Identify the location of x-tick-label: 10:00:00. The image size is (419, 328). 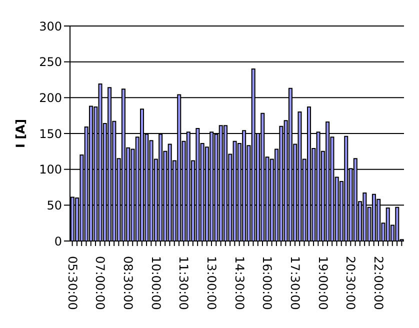
(155, 283).